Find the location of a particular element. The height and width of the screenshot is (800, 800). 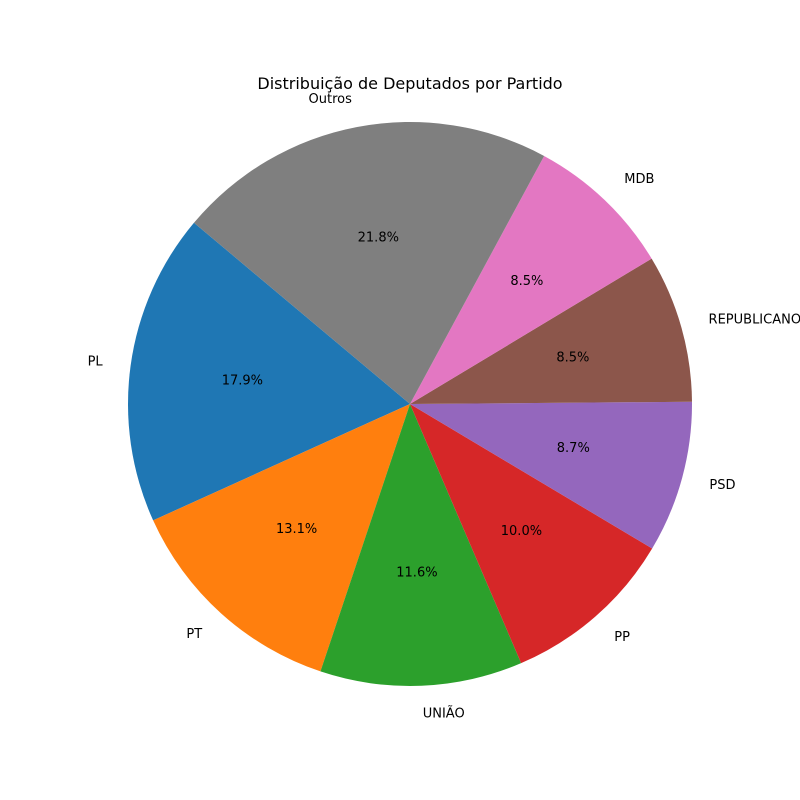

percent-label: 21.8% is located at coordinates (378, 237).